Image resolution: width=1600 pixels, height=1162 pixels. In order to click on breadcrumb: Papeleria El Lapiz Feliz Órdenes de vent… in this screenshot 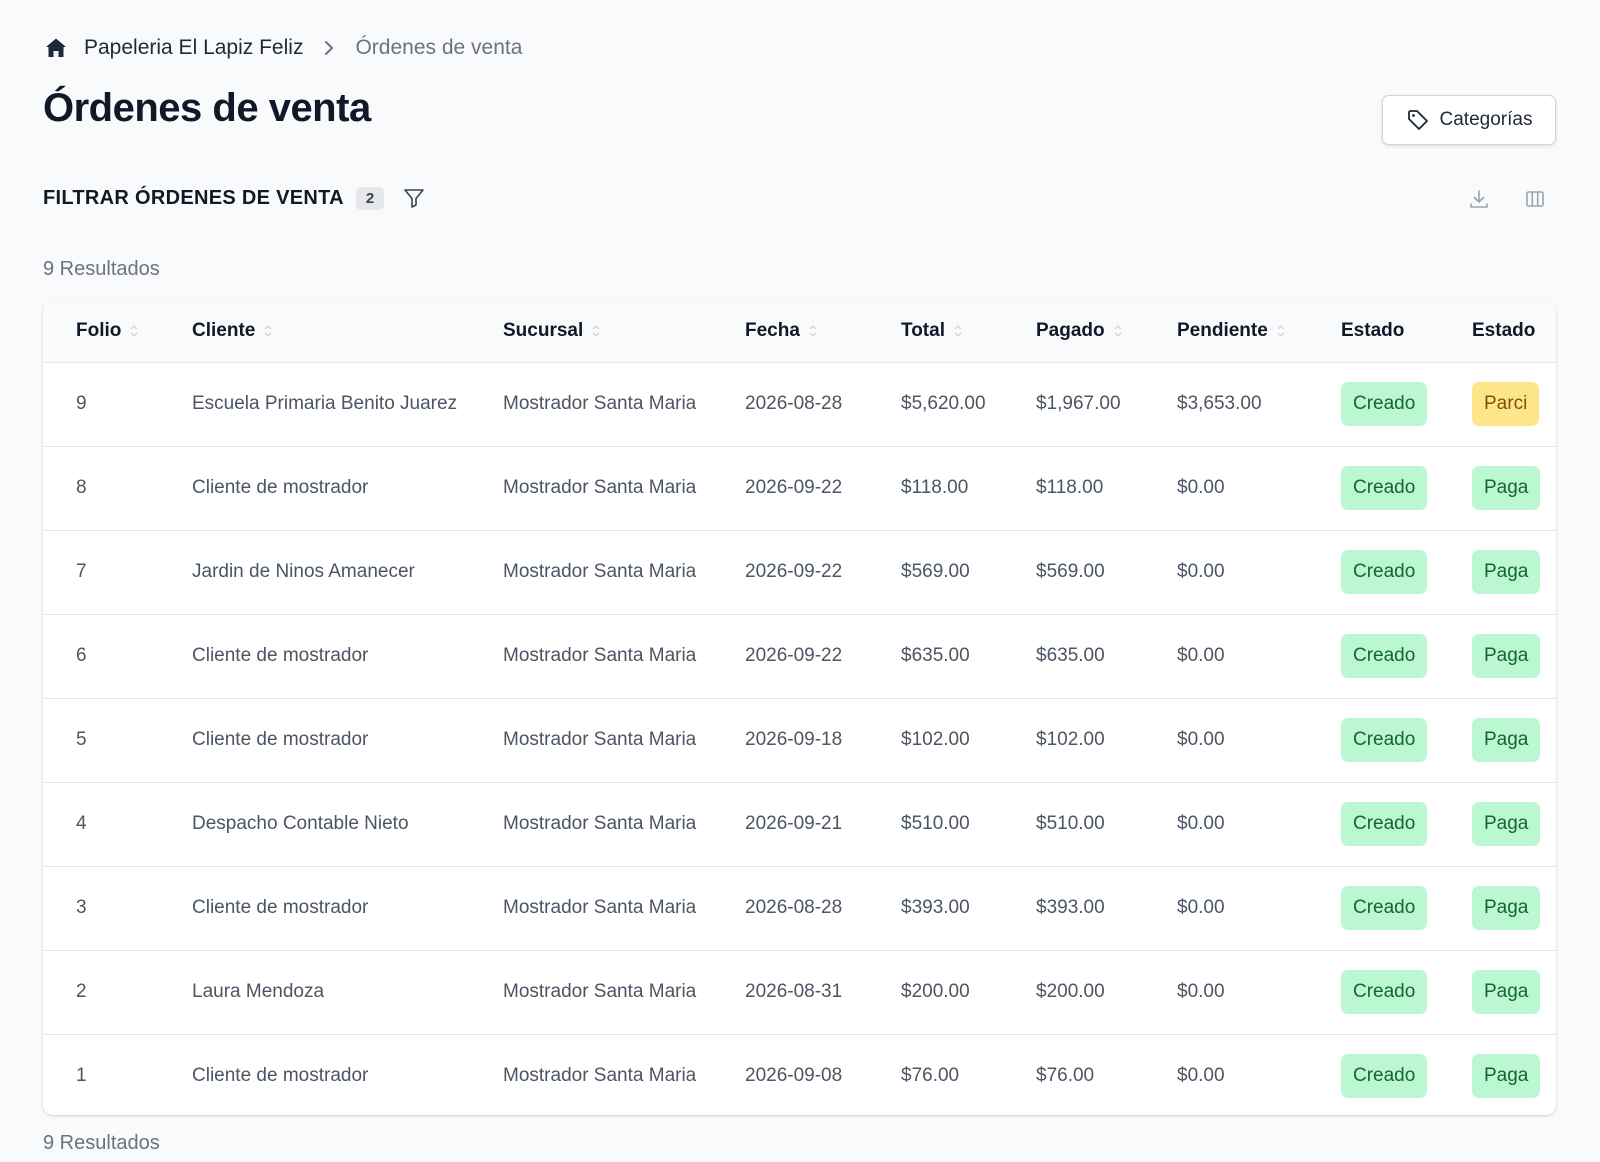, I will do `click(283, 48)`.